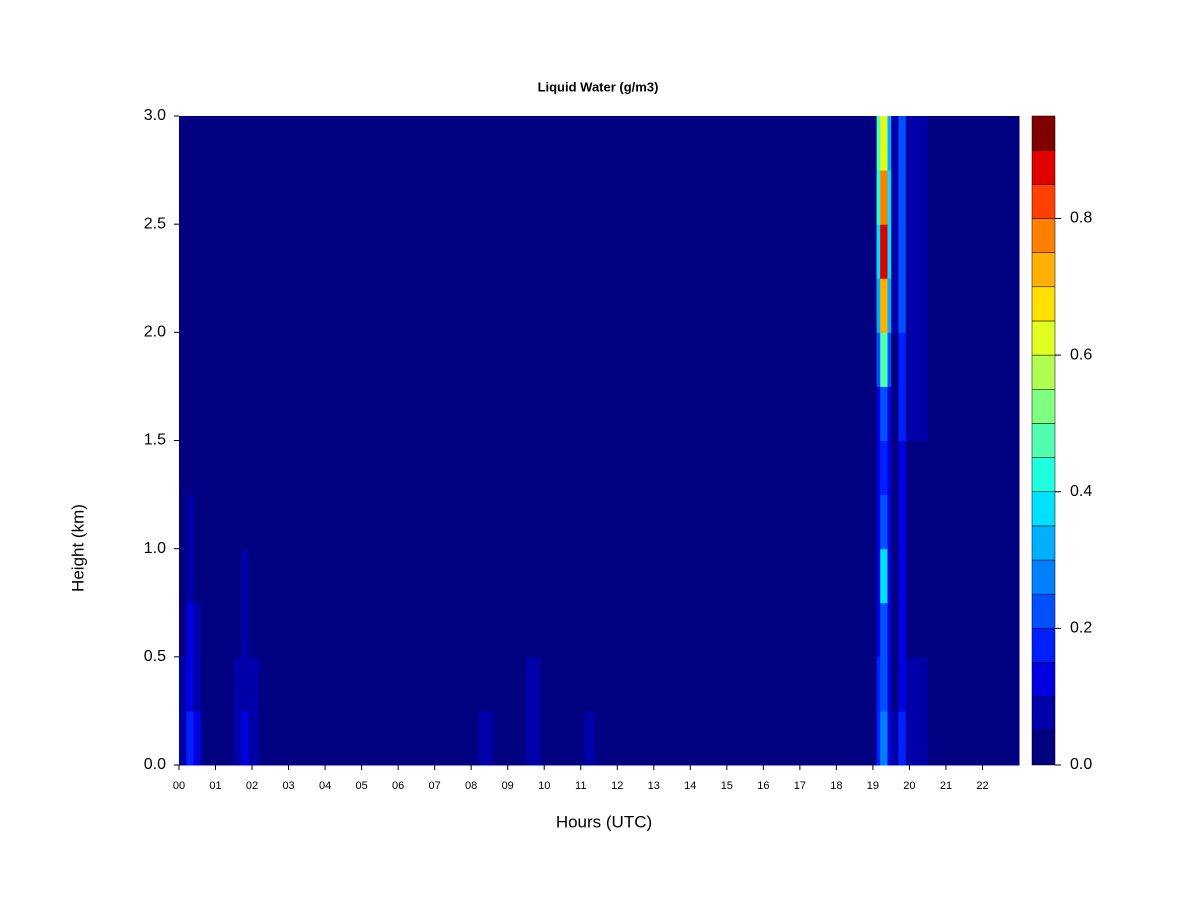 The image size is (1200, 900). Describe the element at coordinates (604, 821) in the screenshot. I see `x-axis-label: Hours (UTC)` at that location.